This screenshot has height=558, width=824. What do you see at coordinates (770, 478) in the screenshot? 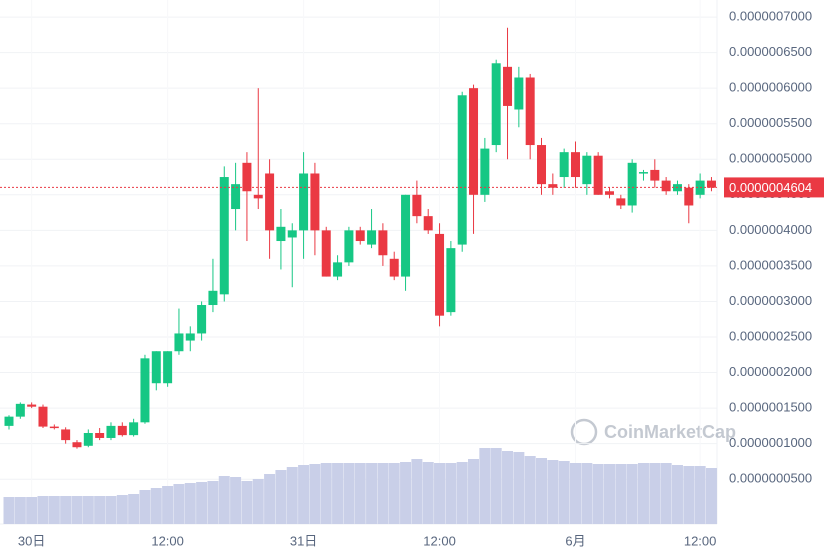
I see `y-tick-label: 0.0000000500` at bounding box center [770, 478].